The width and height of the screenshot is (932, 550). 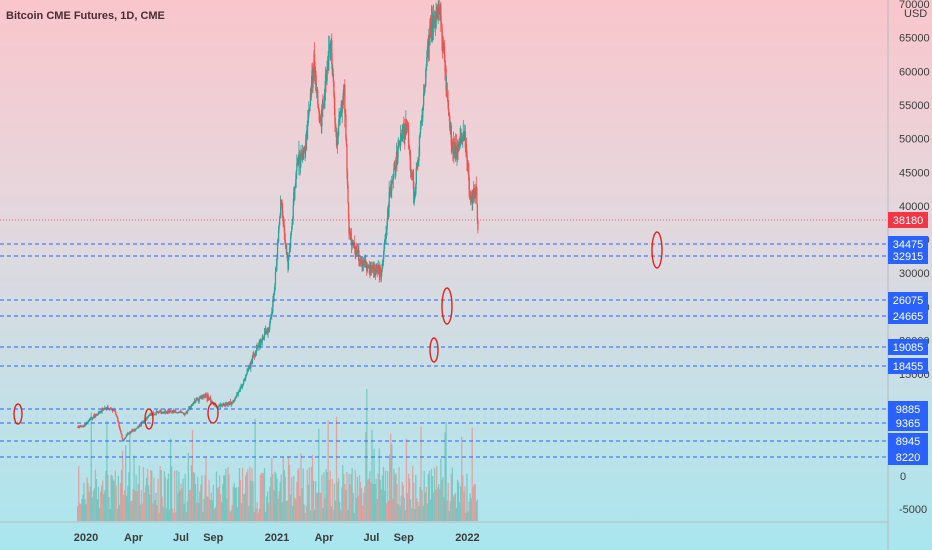 What do you see at coordinates (908, 410) in the screenshot?
I see `level-label: 9885` at bounding box center [908, 410].